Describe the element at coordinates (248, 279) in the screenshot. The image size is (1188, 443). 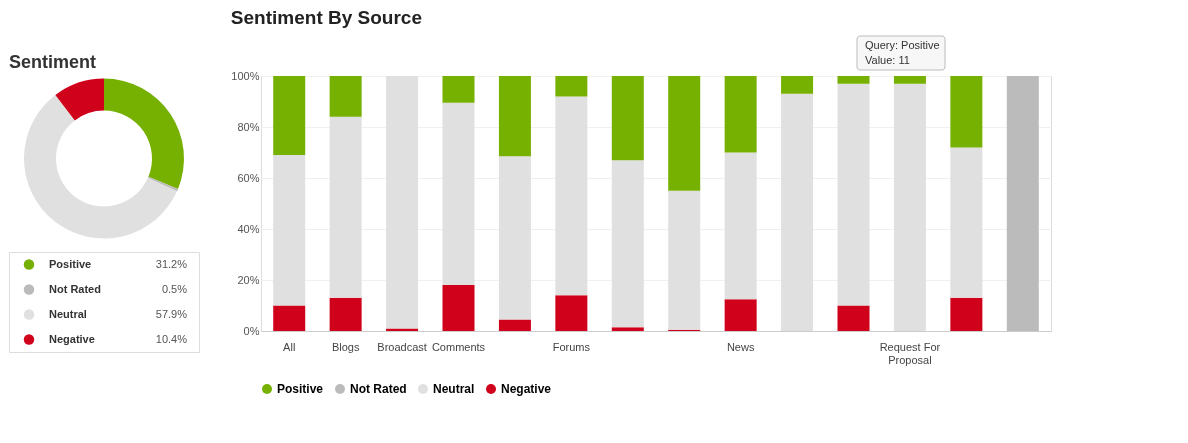
I see `y-tick-label: 20%` at that location.